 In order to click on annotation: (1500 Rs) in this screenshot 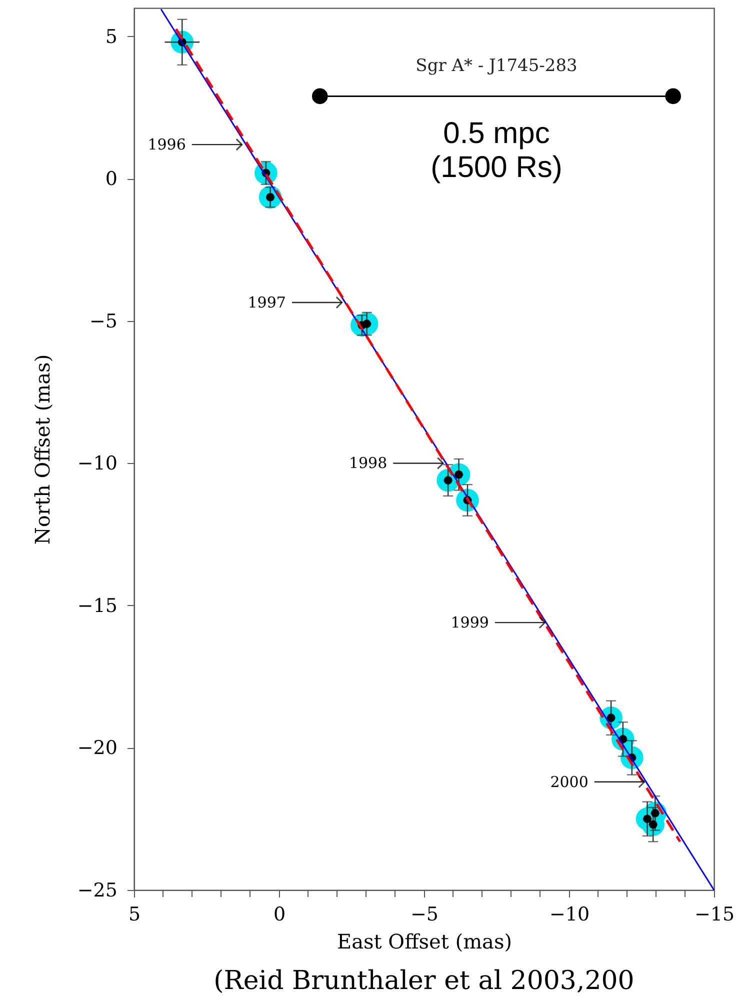, I will do `click(496, 167)`.